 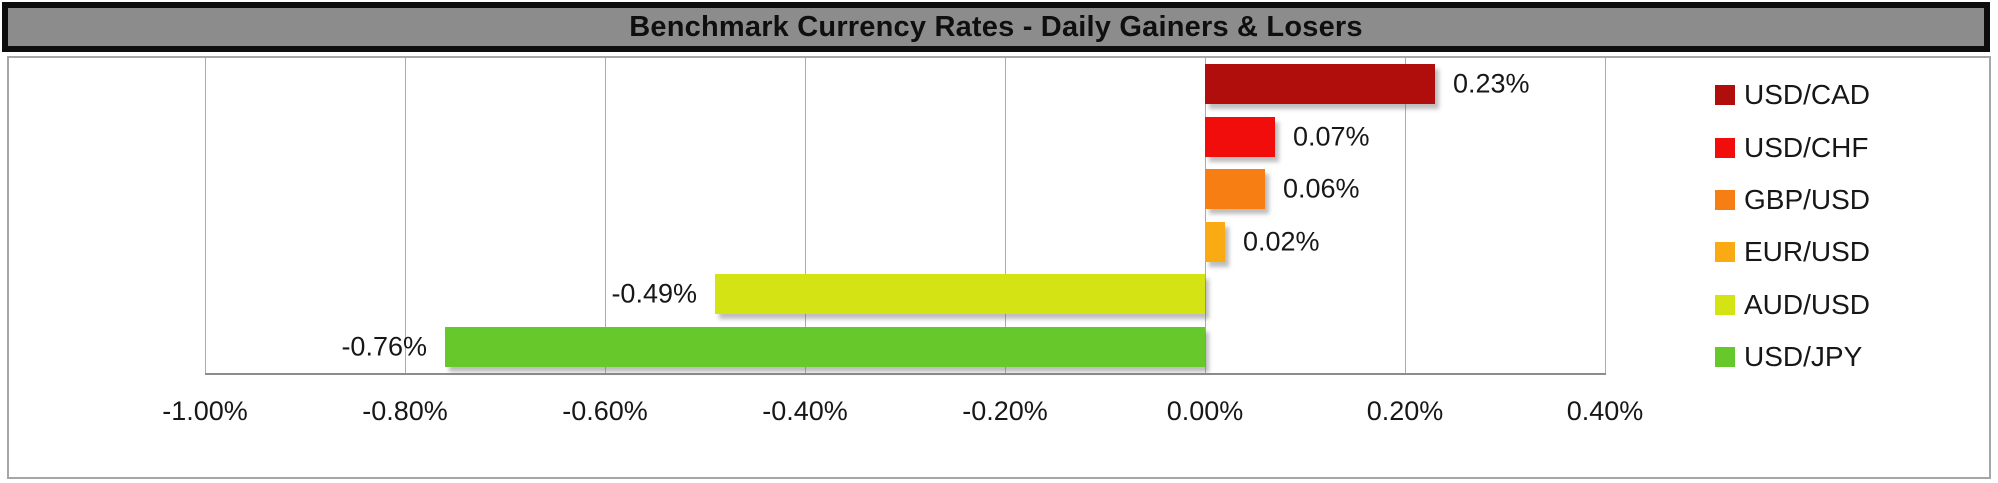 I want to click on x-tick-label: 0.20%, so click(x=1405, y=411).